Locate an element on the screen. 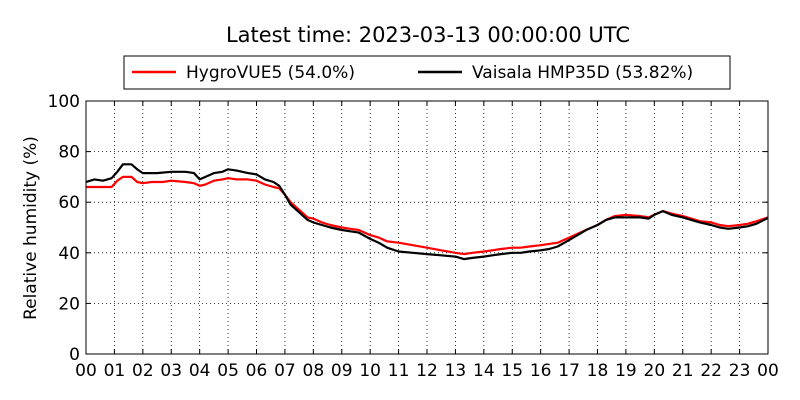 This screenshot has height=400, width=800. x-tick-label: 05 is located at coordinates (228, 371).